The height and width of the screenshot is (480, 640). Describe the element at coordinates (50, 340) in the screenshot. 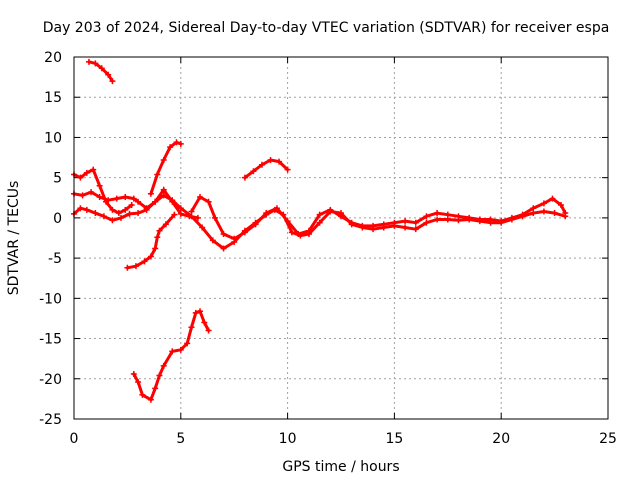

I see `y-tick-label: -15` at that location.